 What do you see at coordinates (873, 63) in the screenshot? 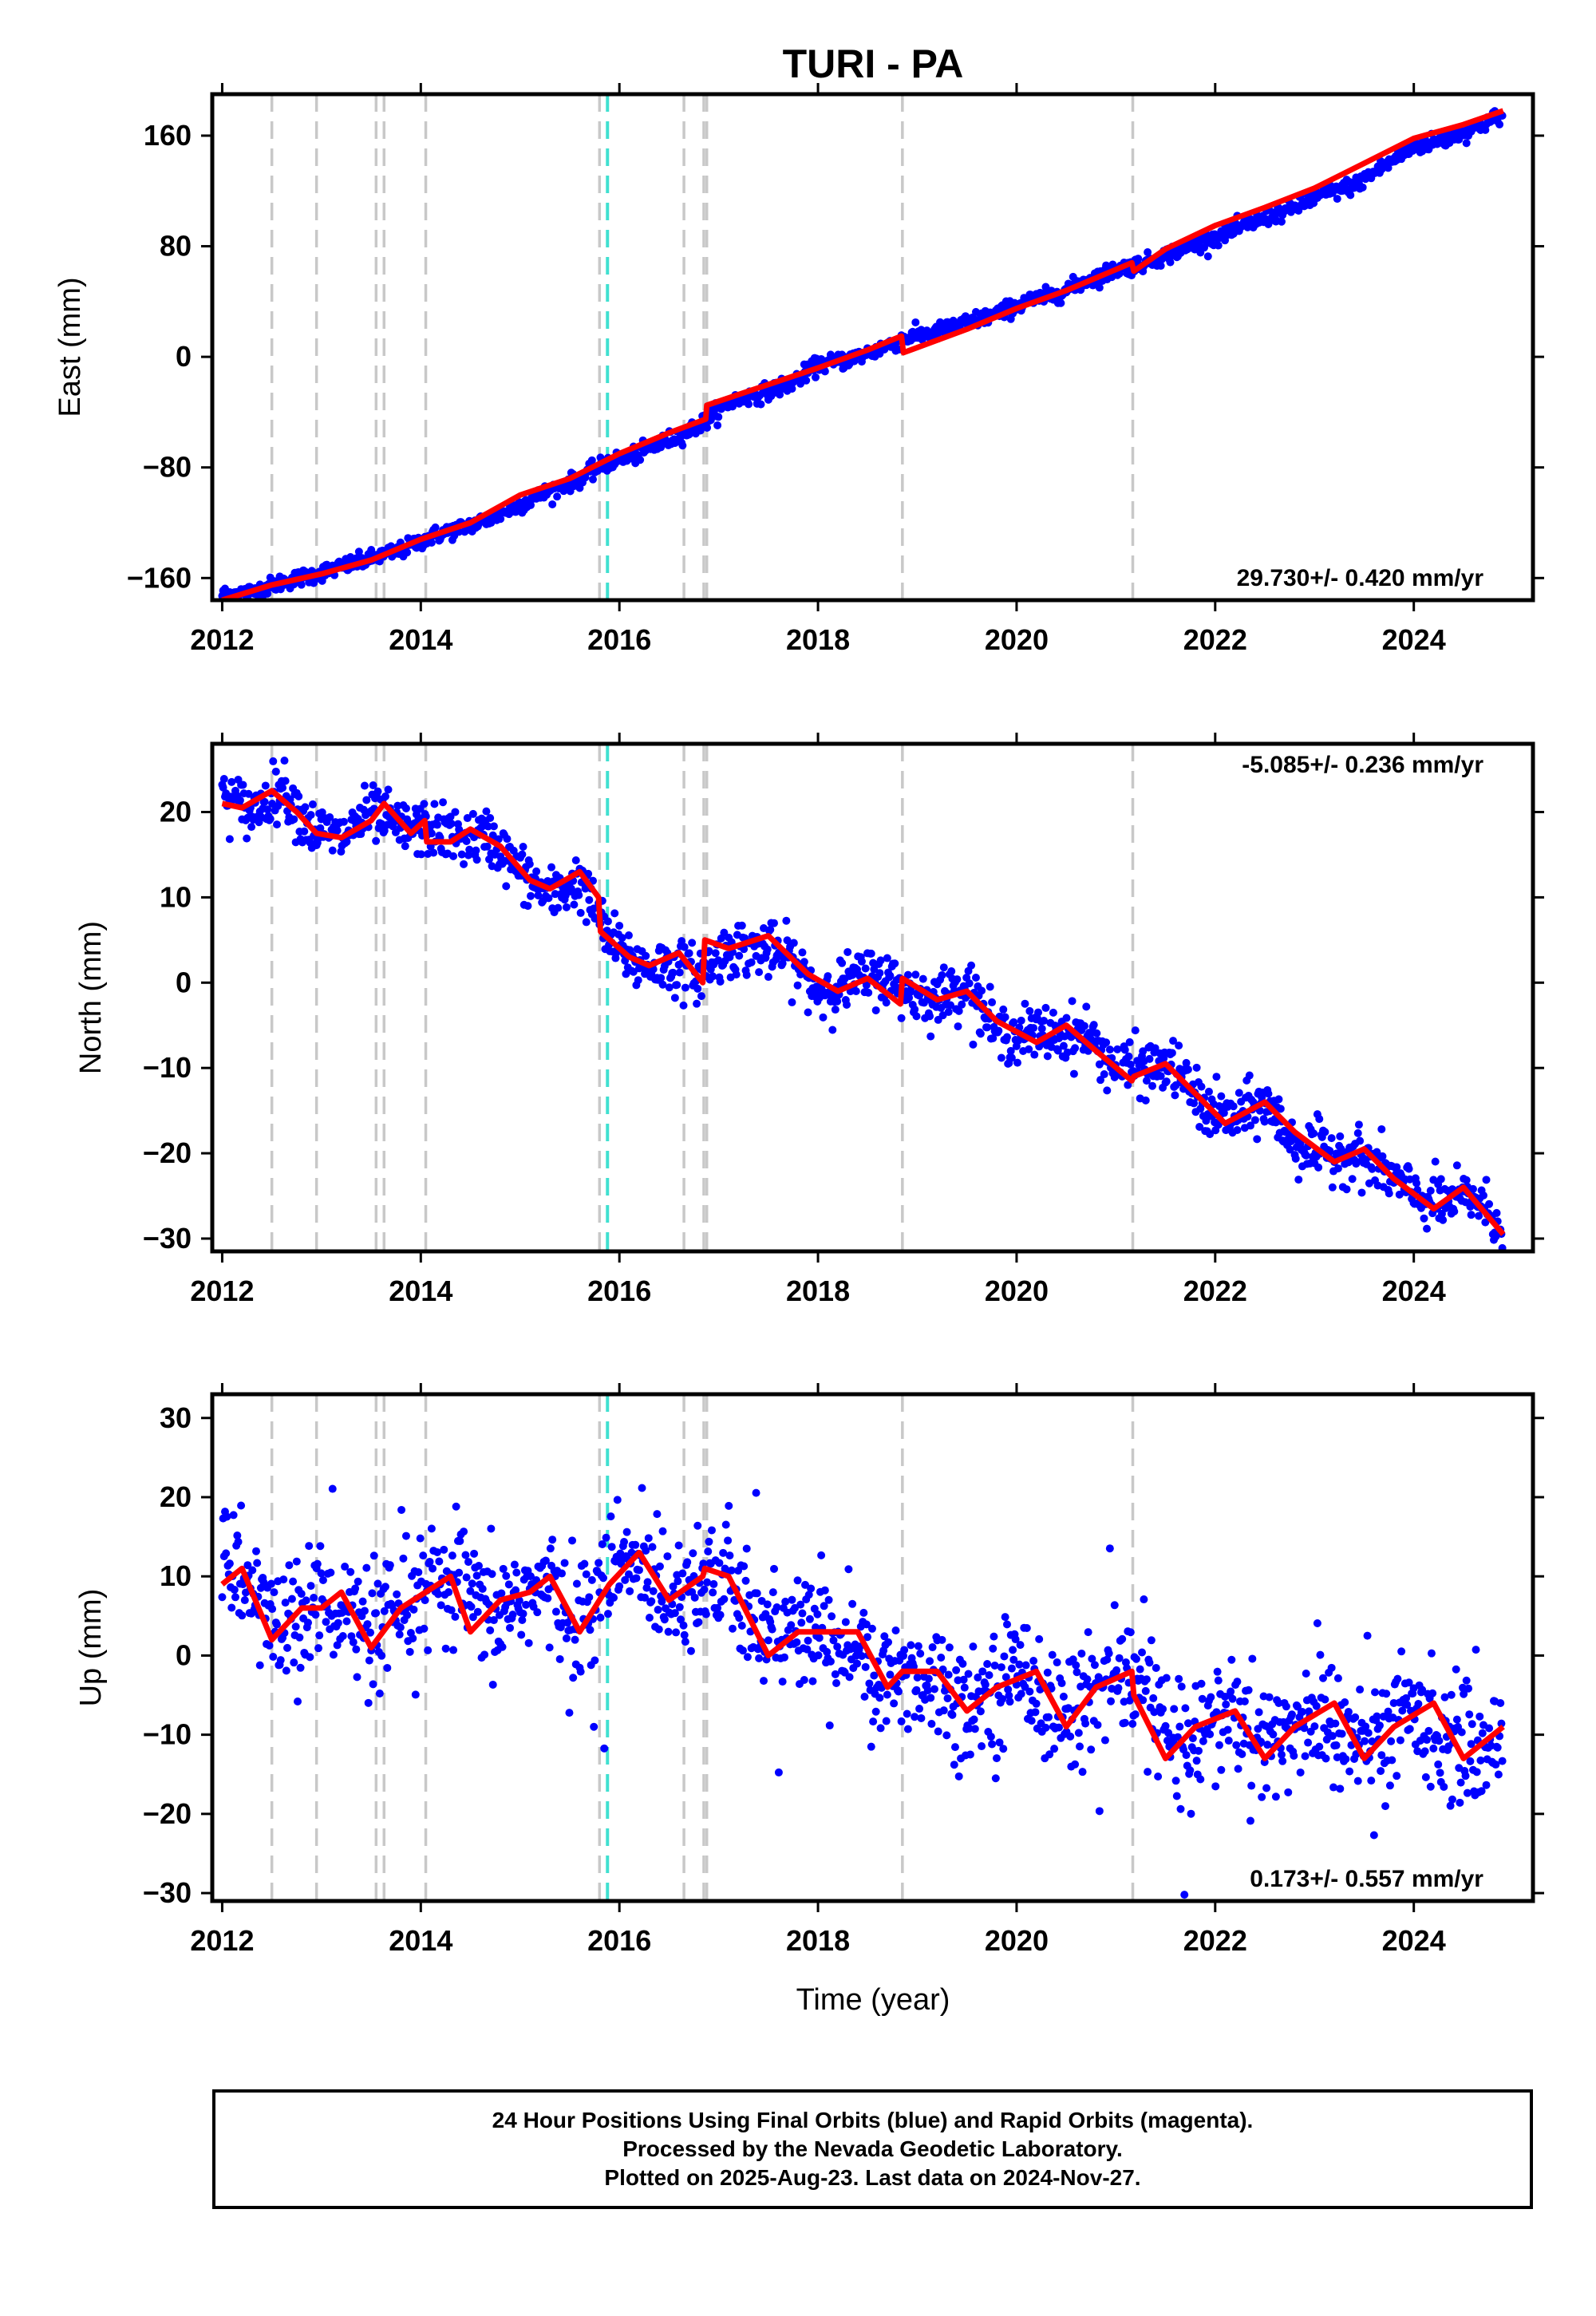
I see `chart-title: TURI - PA` at bounding box center [873, 63].